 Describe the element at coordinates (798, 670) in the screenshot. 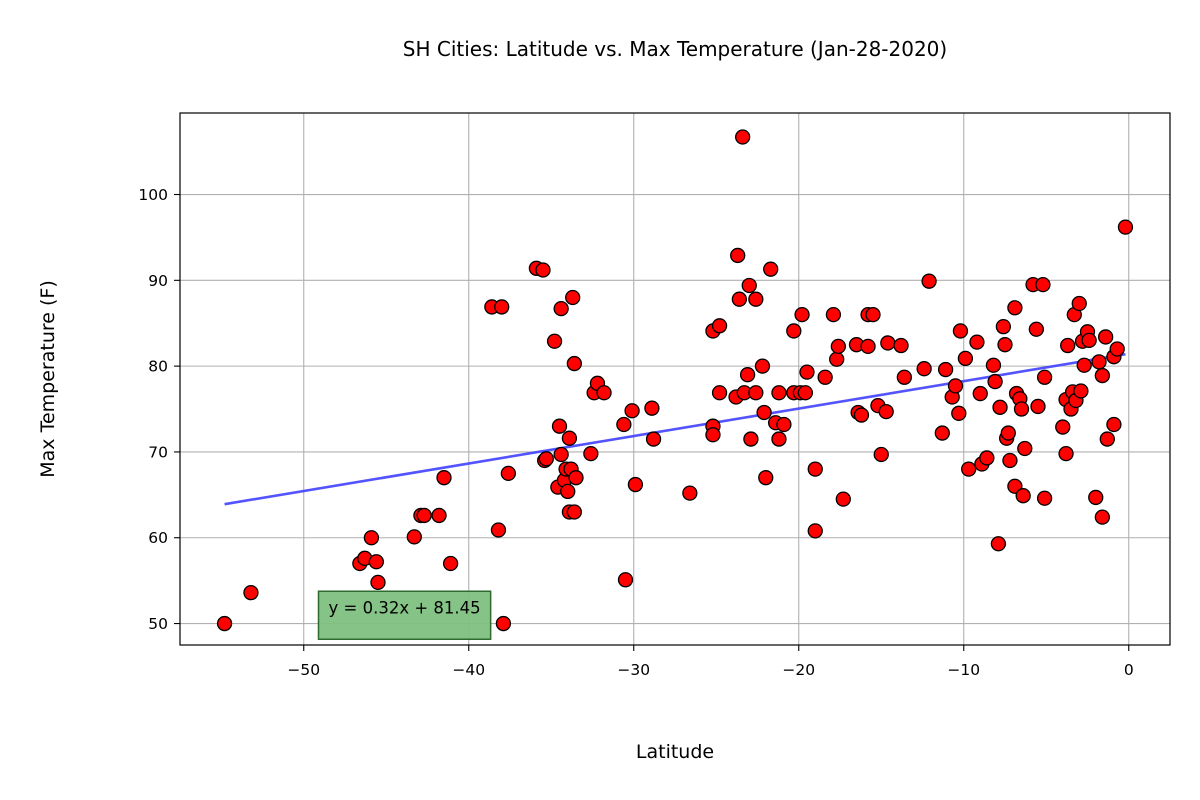

I see `x-tick-label: −20` at that location.